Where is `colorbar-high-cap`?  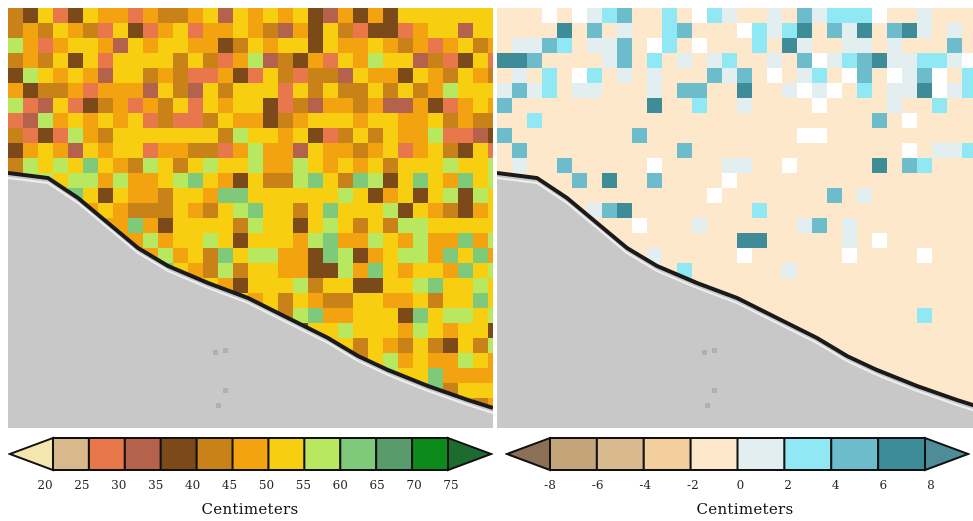
colorbar-high-cap is located at coordinates (470, 454).